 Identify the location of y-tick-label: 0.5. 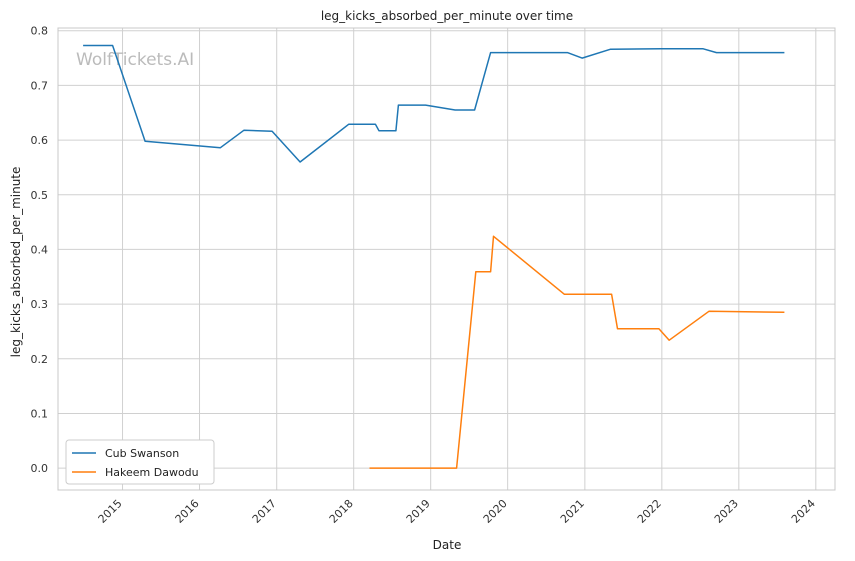
(40, 195).